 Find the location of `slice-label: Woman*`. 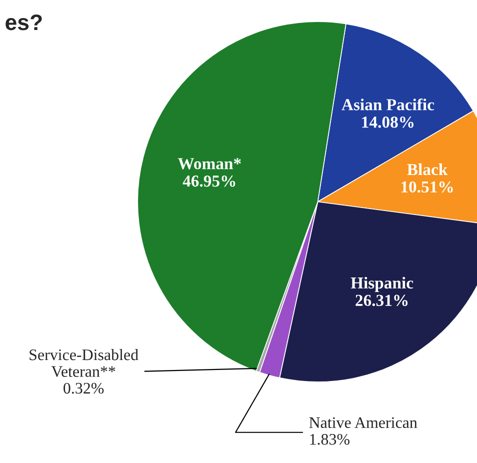

slice-label: Woman* is located at coordinates (209, 164).